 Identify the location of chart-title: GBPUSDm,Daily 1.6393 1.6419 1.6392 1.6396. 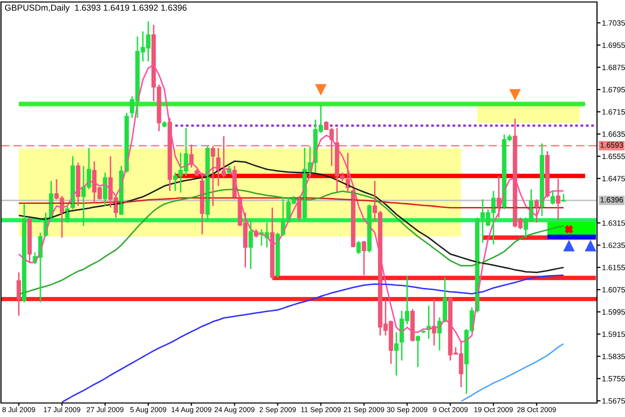
(96, 8).